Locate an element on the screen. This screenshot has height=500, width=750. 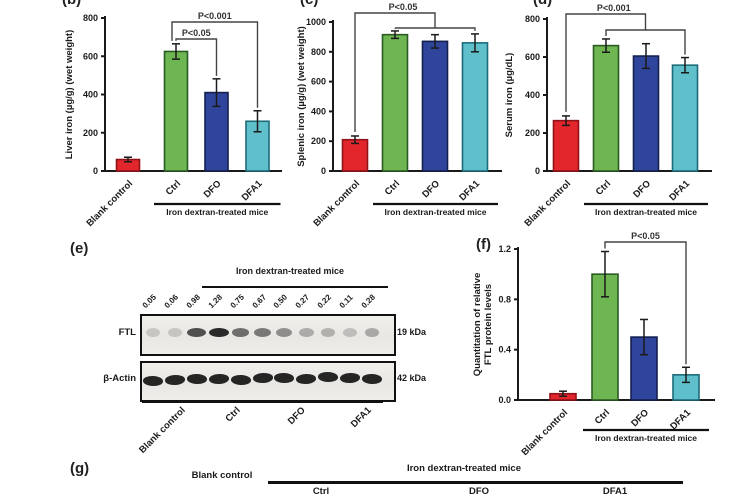
lane-value: 0.22 is located at coordinates (324, 301).